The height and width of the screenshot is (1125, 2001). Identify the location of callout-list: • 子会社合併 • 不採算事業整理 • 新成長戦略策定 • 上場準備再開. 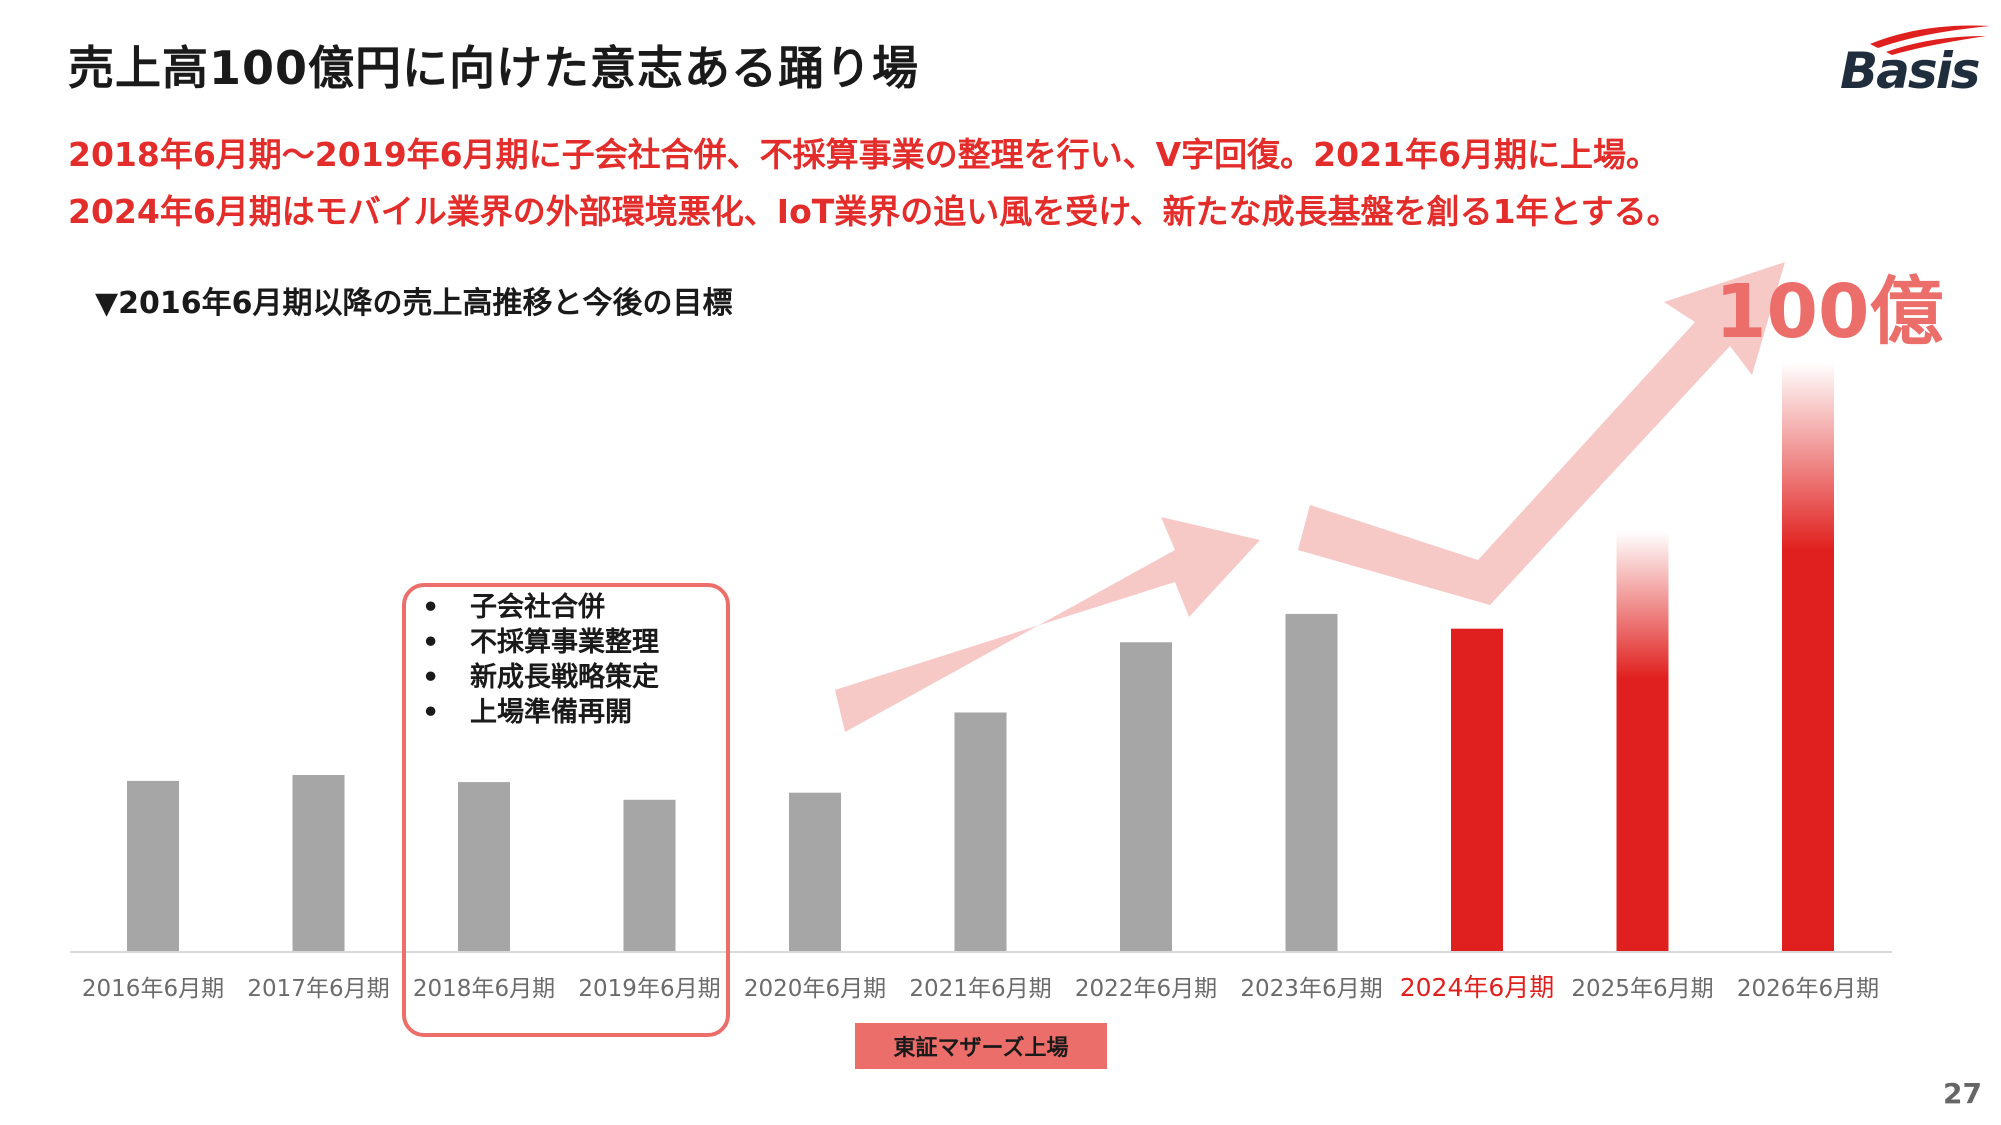
(540, 660).